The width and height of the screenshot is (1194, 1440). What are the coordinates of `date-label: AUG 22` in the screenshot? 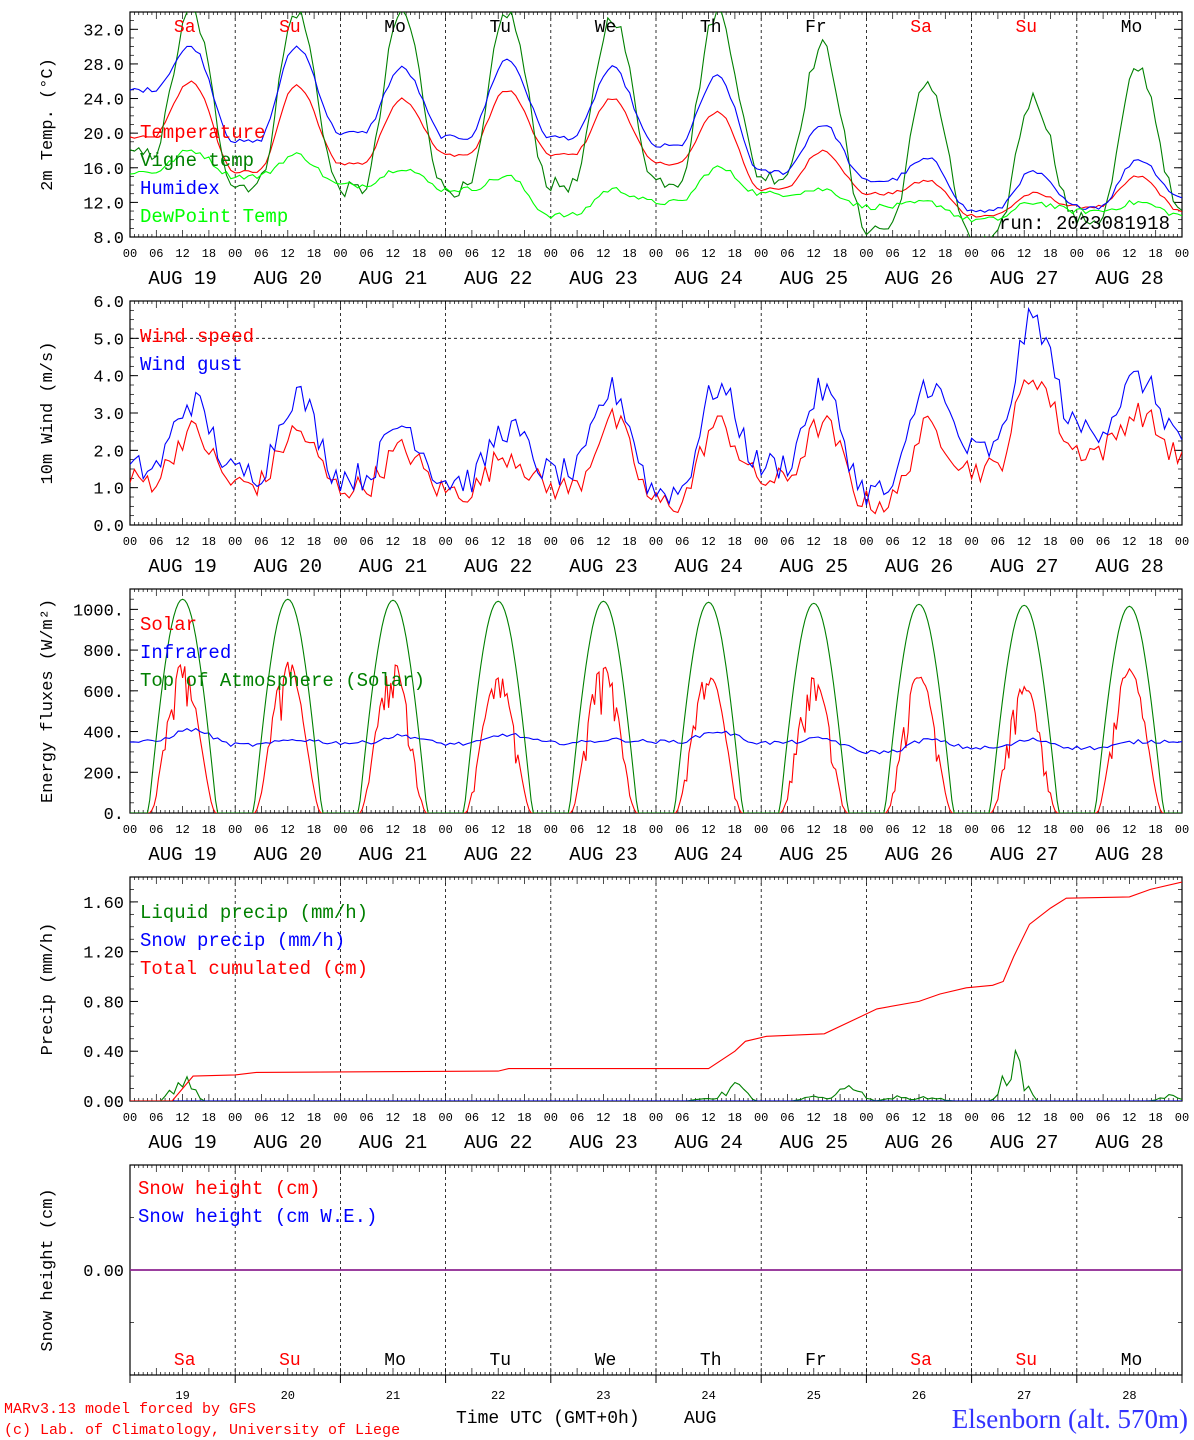 It's located at (498, 567).